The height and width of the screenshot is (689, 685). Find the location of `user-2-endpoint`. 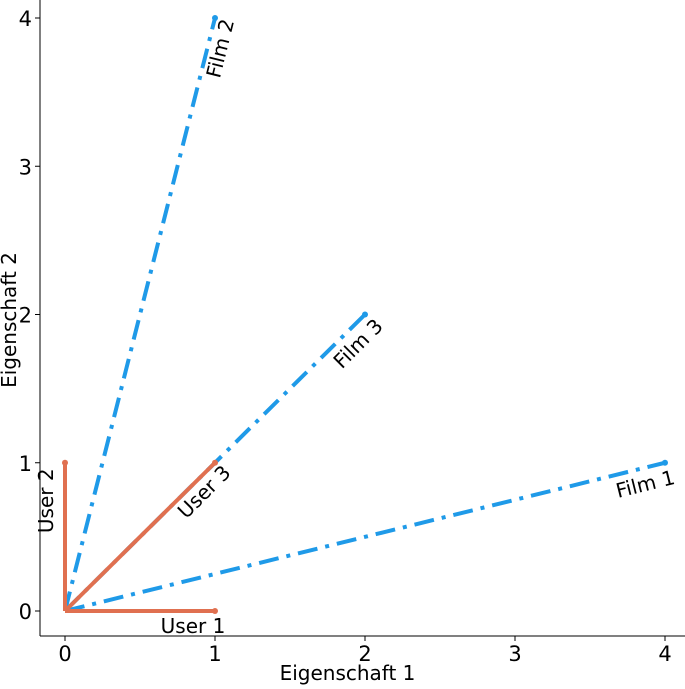

user-2-endpoint is located at coordinates (65, 462).